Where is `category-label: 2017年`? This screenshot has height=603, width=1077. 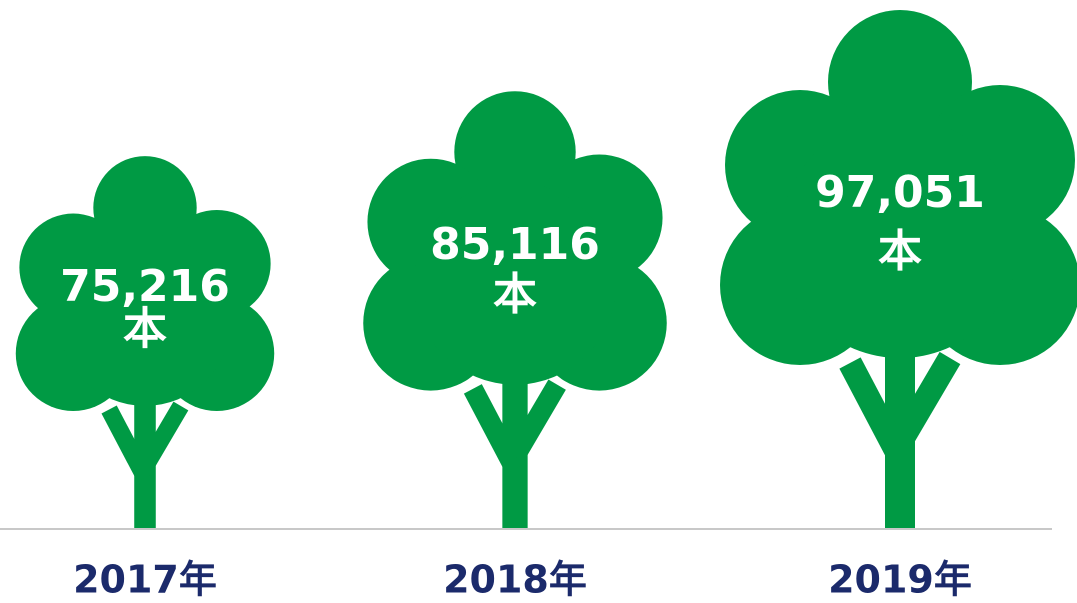 category-label: 2017年 is located at coordinates (145, 580).